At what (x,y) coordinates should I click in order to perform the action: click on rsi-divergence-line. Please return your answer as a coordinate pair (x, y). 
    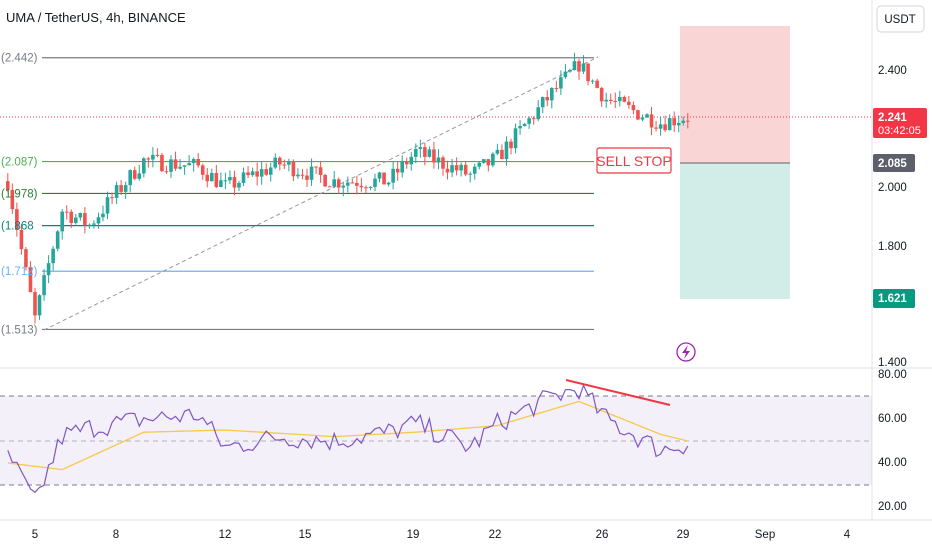
    Looking at the image, I should click on (618, 392).